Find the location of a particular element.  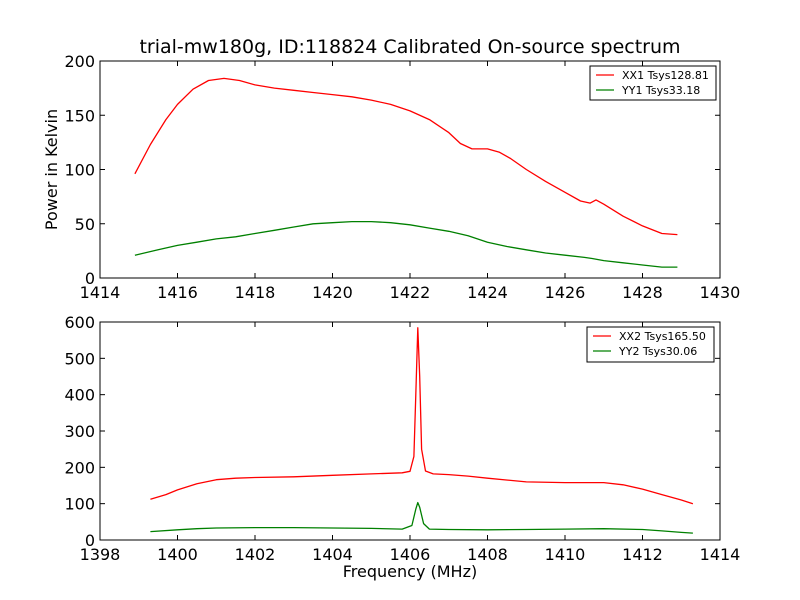

y-tick-label: 300 is located at coordinates (79, 431).